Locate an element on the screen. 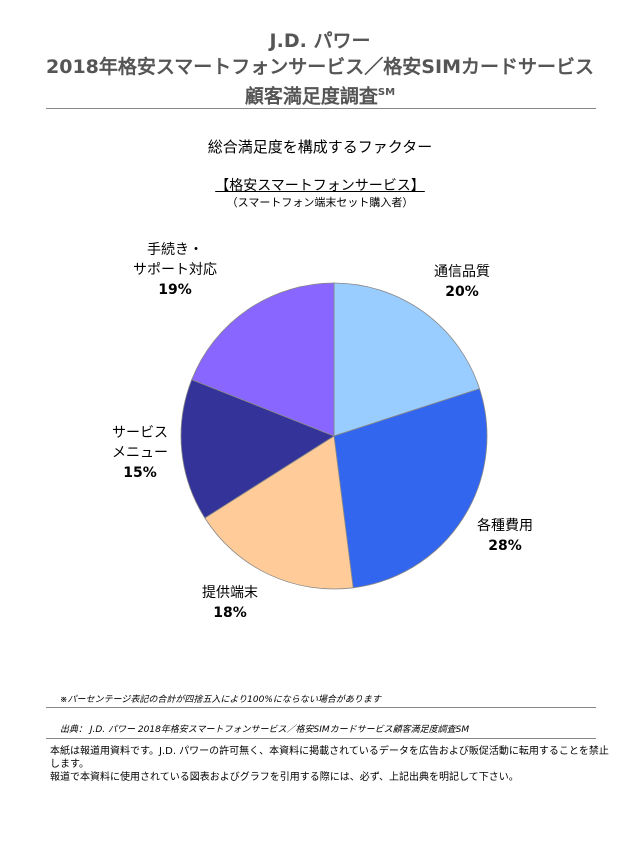  slice-percent: 19% is located at coordinates (175, 290).